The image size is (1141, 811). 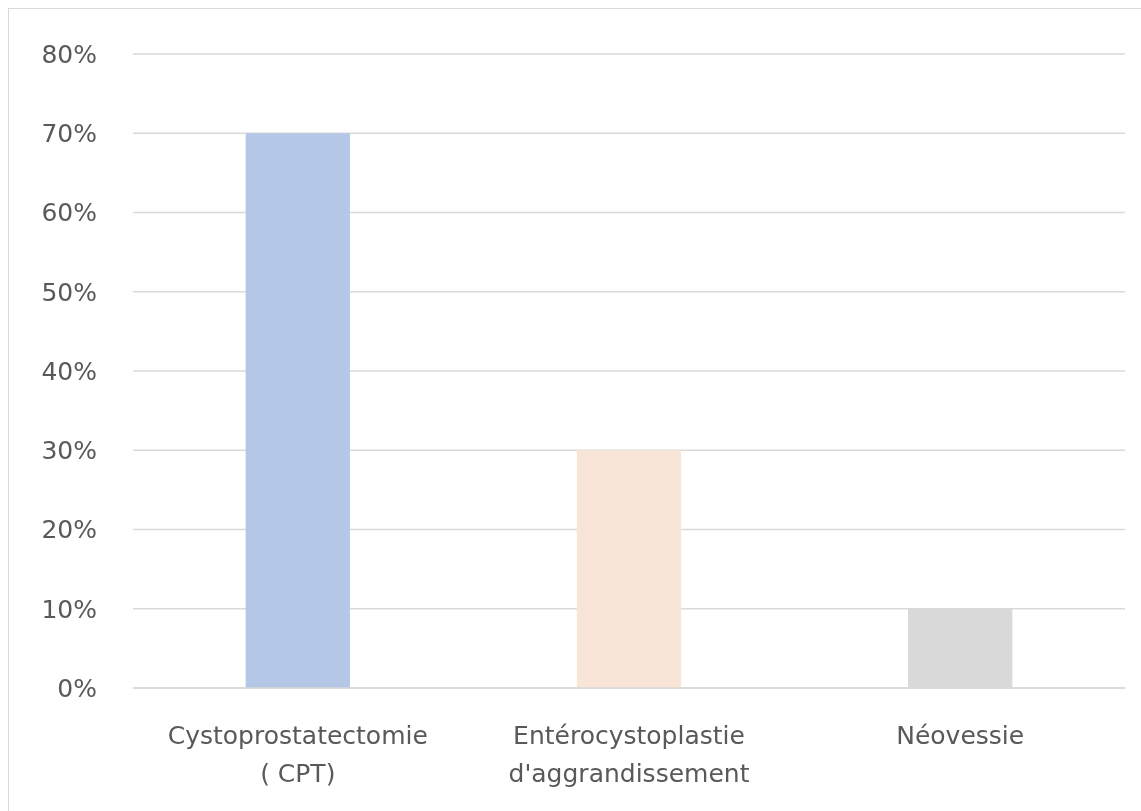 I want to click on x-tick-label: Cystoprostatectomie ( CPT), so click(x=297, y=754).